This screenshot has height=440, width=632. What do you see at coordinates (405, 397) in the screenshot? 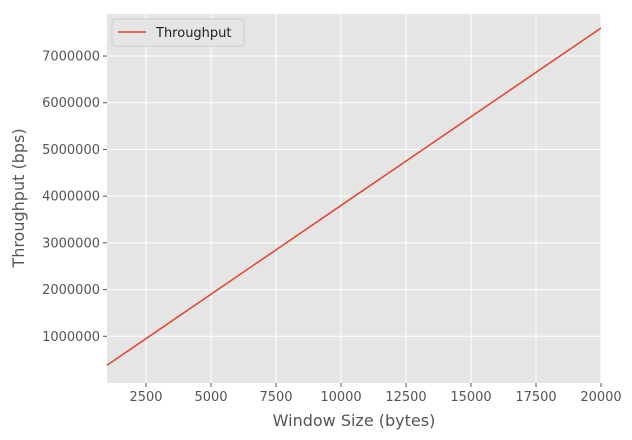
I see `x-tick-label: 12500` at bounding box center [405, 397].